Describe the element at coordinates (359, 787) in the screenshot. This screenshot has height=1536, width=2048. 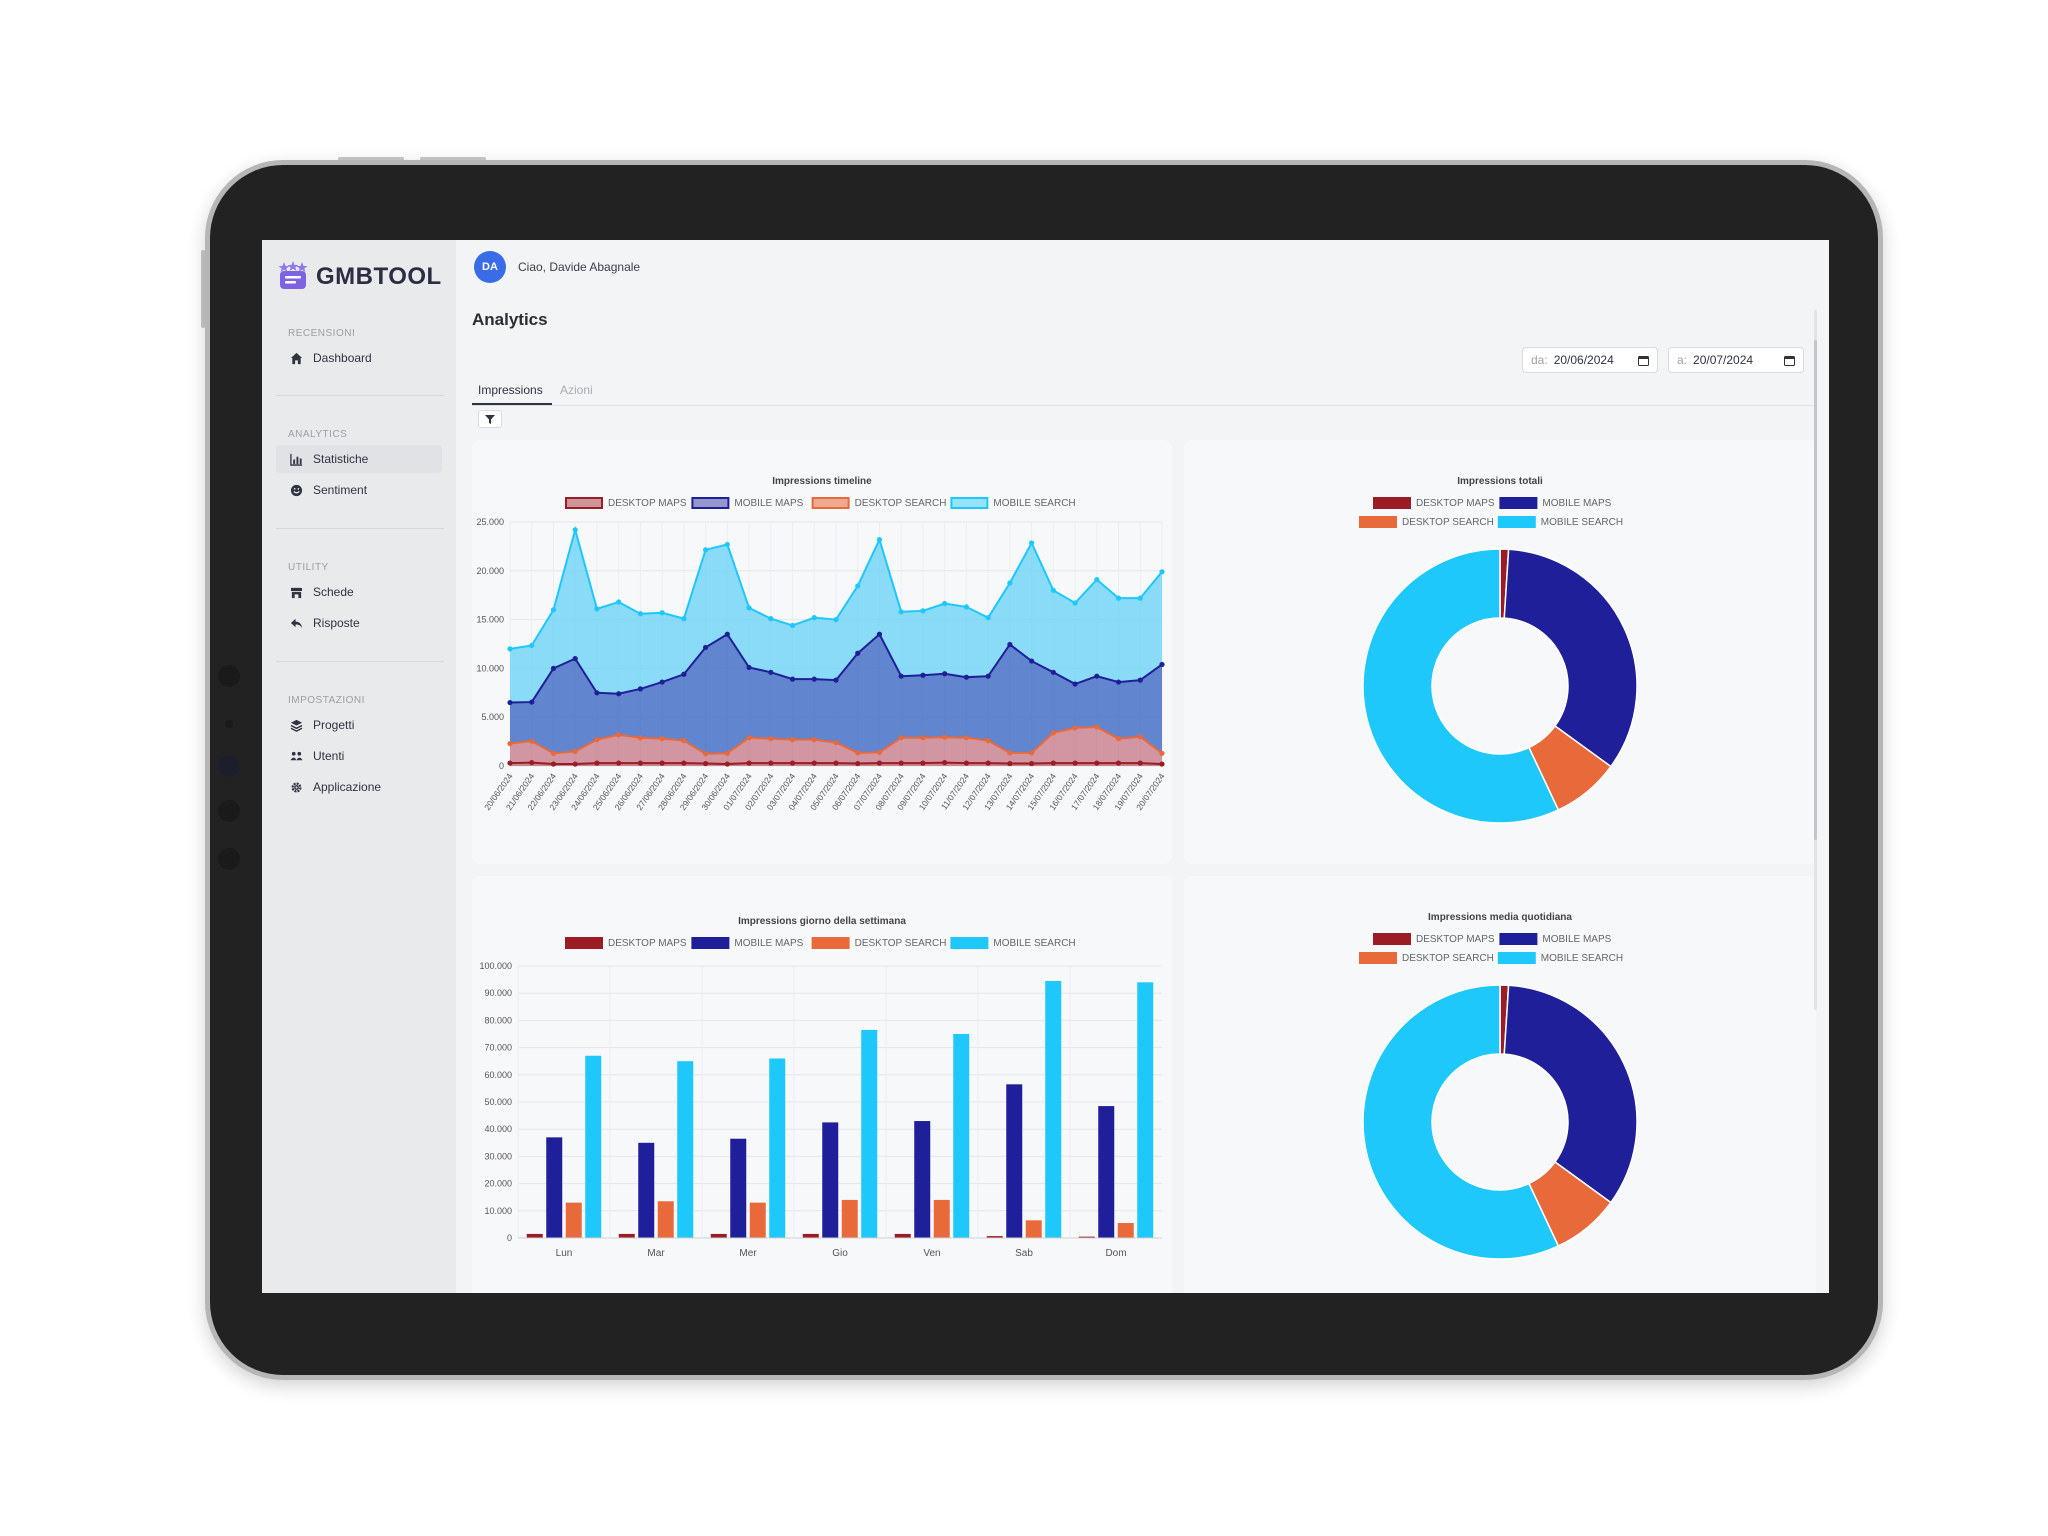
I see `sidebar-item-applicazione: Applicazione` at that location.